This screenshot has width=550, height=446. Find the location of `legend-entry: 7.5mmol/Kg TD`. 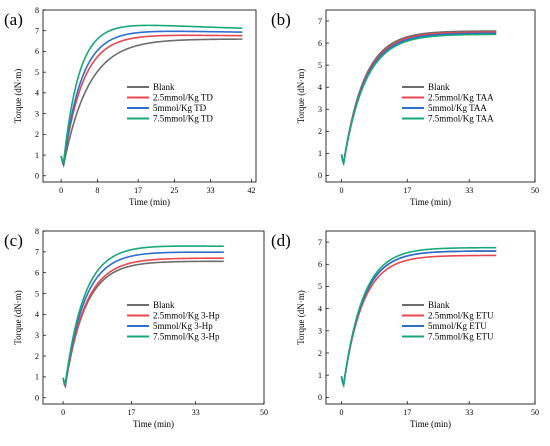

legend-entry: 7.5mmol/Kg TD is located at coordinates (183, 119).